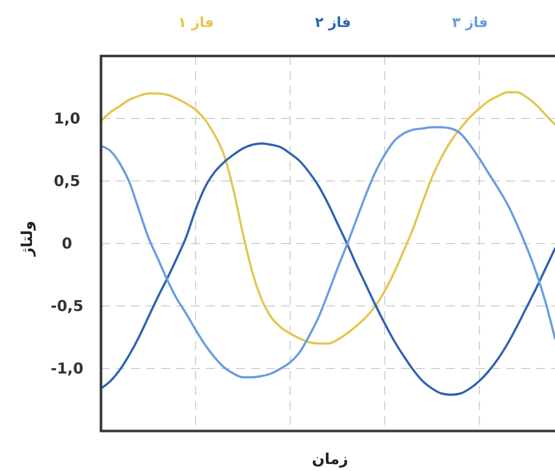 This screenshot has height=471, width=555. Describe the element at coordinates (67, 306) in the screenshot. I see `y-tick-label: -0,5` at that location.